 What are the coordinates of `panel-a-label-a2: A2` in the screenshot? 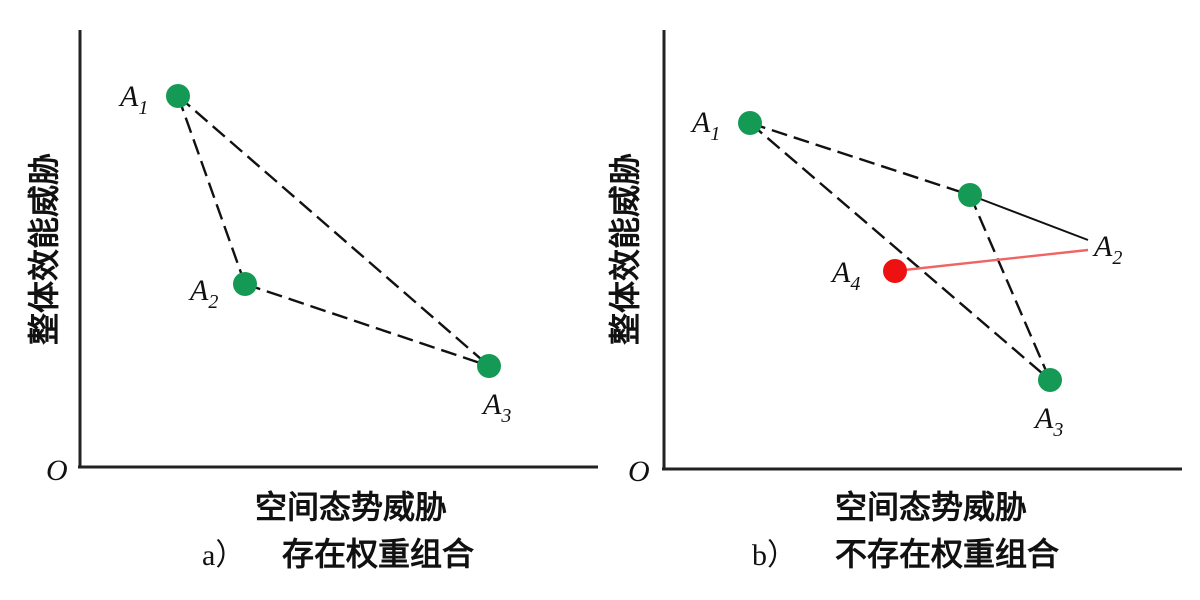 It's located at (203, 293).